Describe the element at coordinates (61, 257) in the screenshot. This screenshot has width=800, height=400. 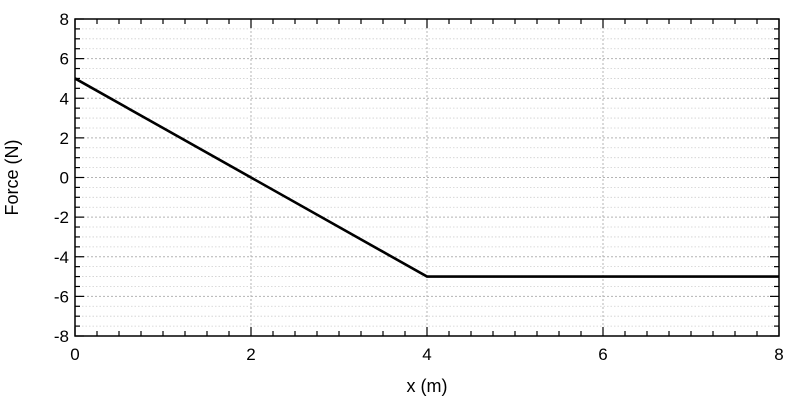
I see `y-tick-label: -4` at that location.